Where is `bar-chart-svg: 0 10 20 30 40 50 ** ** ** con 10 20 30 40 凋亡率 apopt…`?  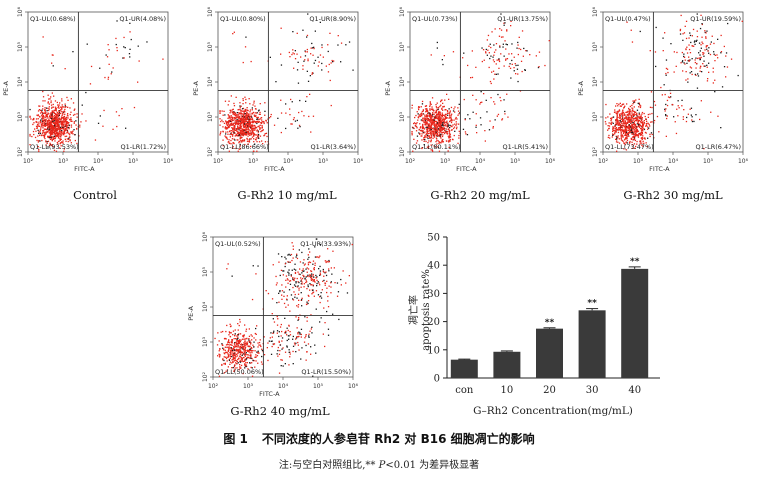
bar-chart-svg: 0 10 20 30 40 50 ** ** ** con 10 20 30 40 凋亡率 apopt… is located at coordinates (533, 325).